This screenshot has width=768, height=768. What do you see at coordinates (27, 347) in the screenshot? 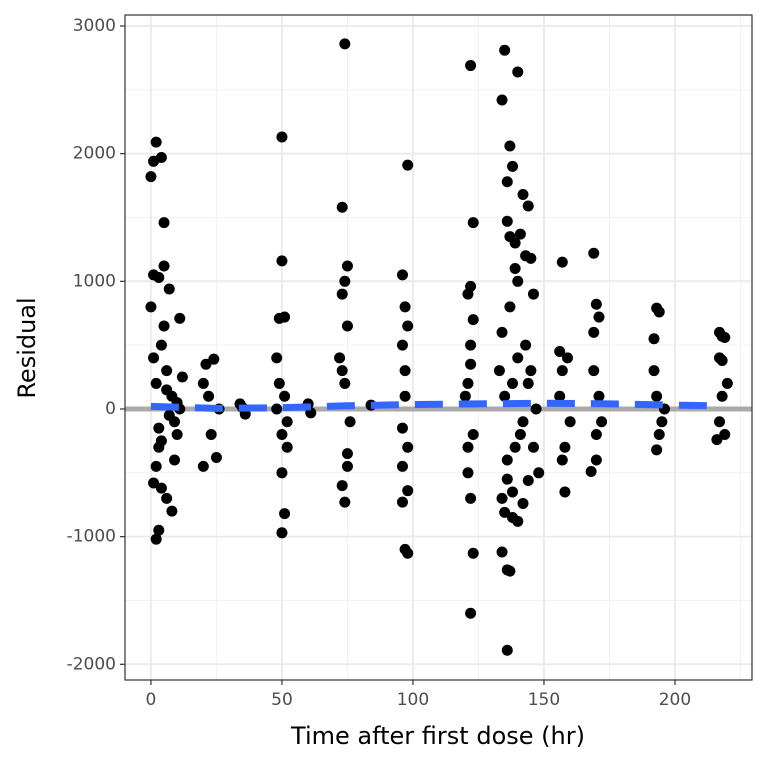
I see `y-axis-title: Residual` at bounding box center [27, 347].